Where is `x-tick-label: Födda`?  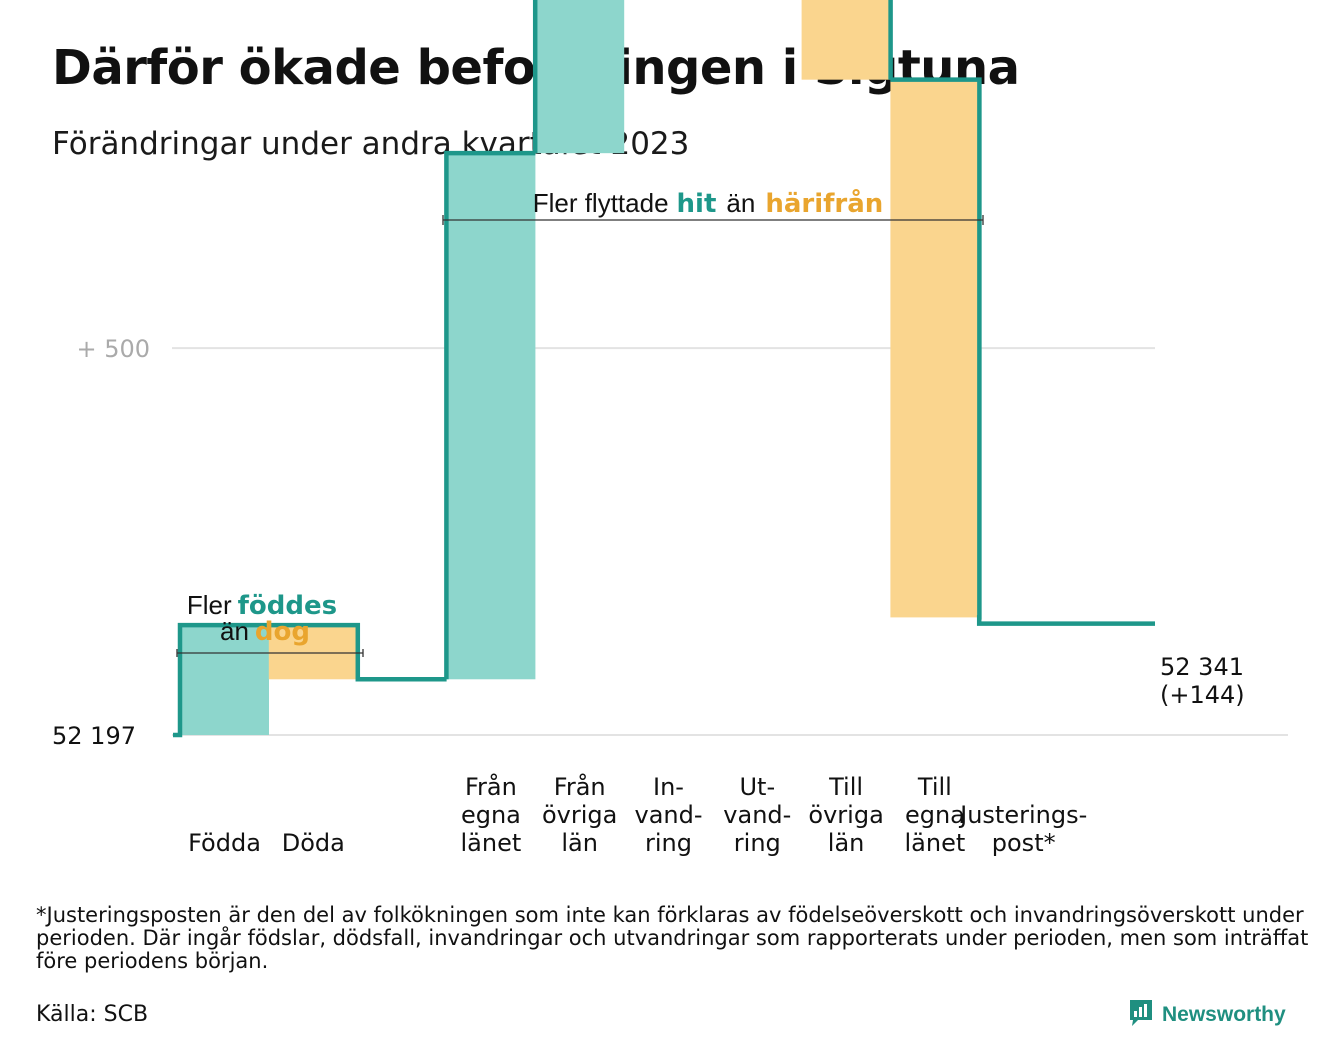
x-tick-label: Födda is located at coordinates (224, 843).